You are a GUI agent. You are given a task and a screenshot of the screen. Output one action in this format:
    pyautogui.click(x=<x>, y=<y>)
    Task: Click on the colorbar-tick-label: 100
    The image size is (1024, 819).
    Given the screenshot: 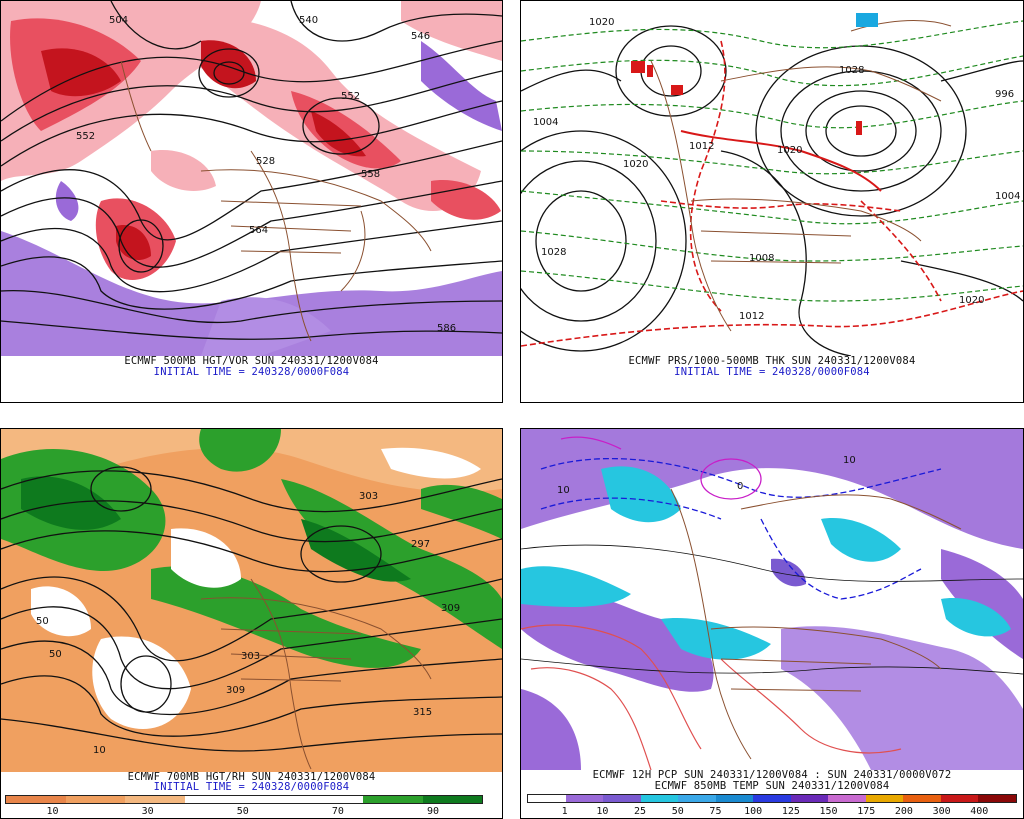 What is the action you would take?
    pyautogui.click(x=753, y=811)
    